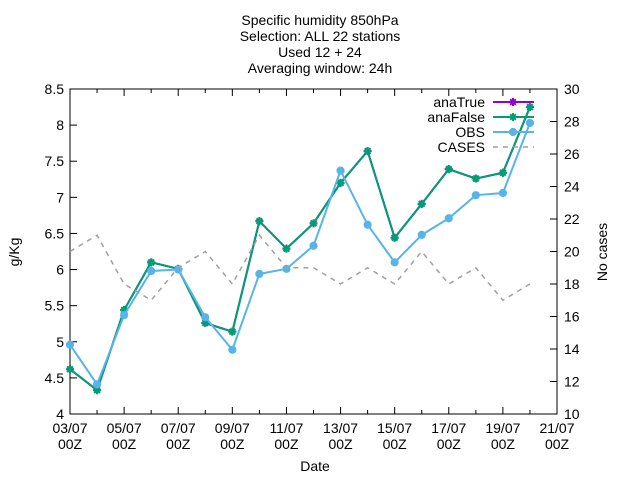 The width and height of the screenshot is (640, 480). Describe the element at coordinates (320, 20) in the screenshot. I see `chart-title-line-1: Specific humidity 850hPa` at that location.